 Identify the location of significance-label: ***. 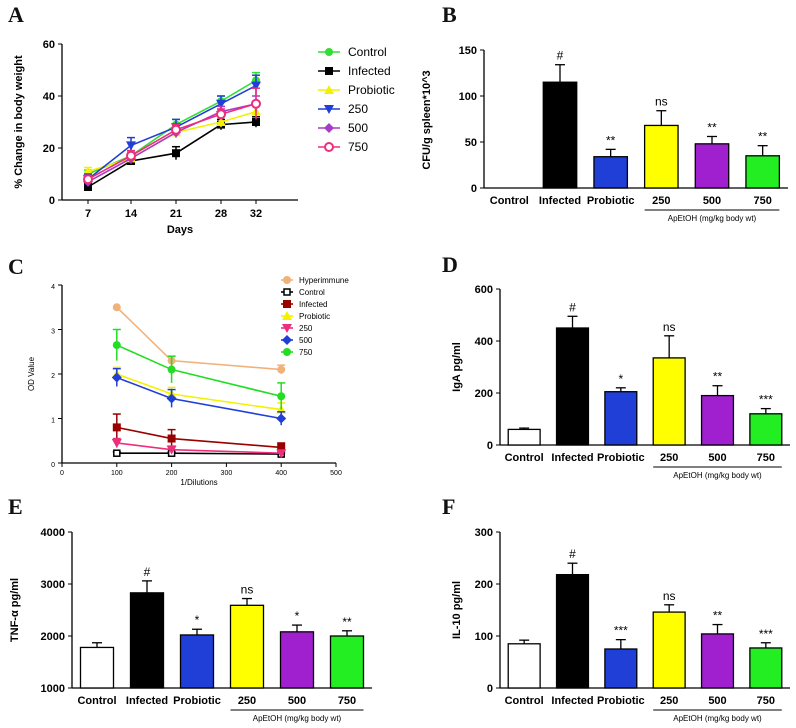
(766, 400).